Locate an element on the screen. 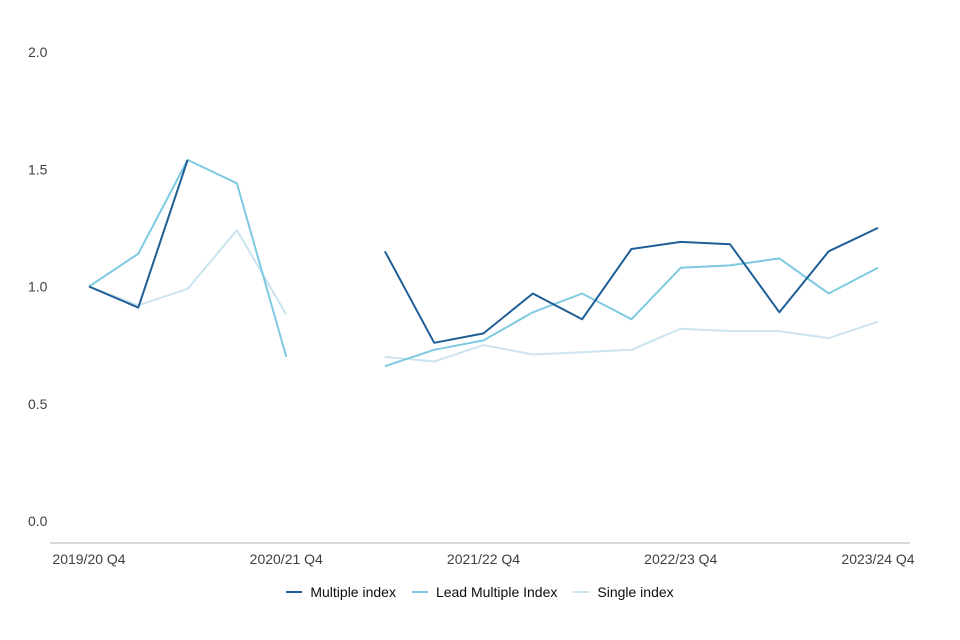  legend-label: Lead Multiple Index is located at coordinates (496, 592).